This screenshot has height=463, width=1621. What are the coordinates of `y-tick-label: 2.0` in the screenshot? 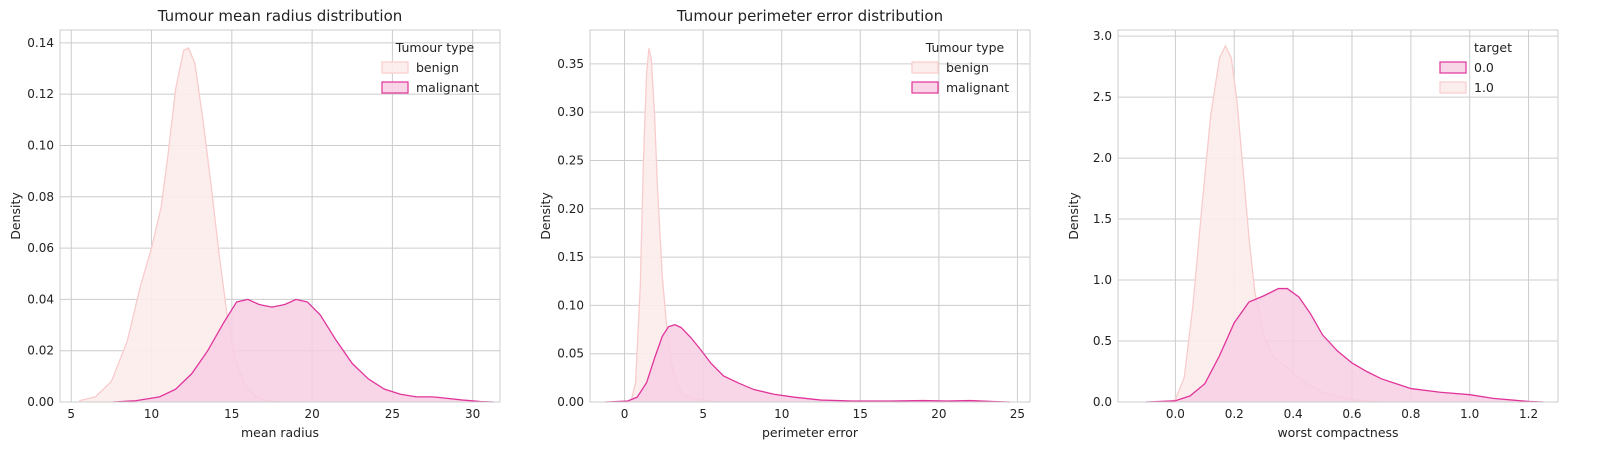 It's located at (1102, 158).